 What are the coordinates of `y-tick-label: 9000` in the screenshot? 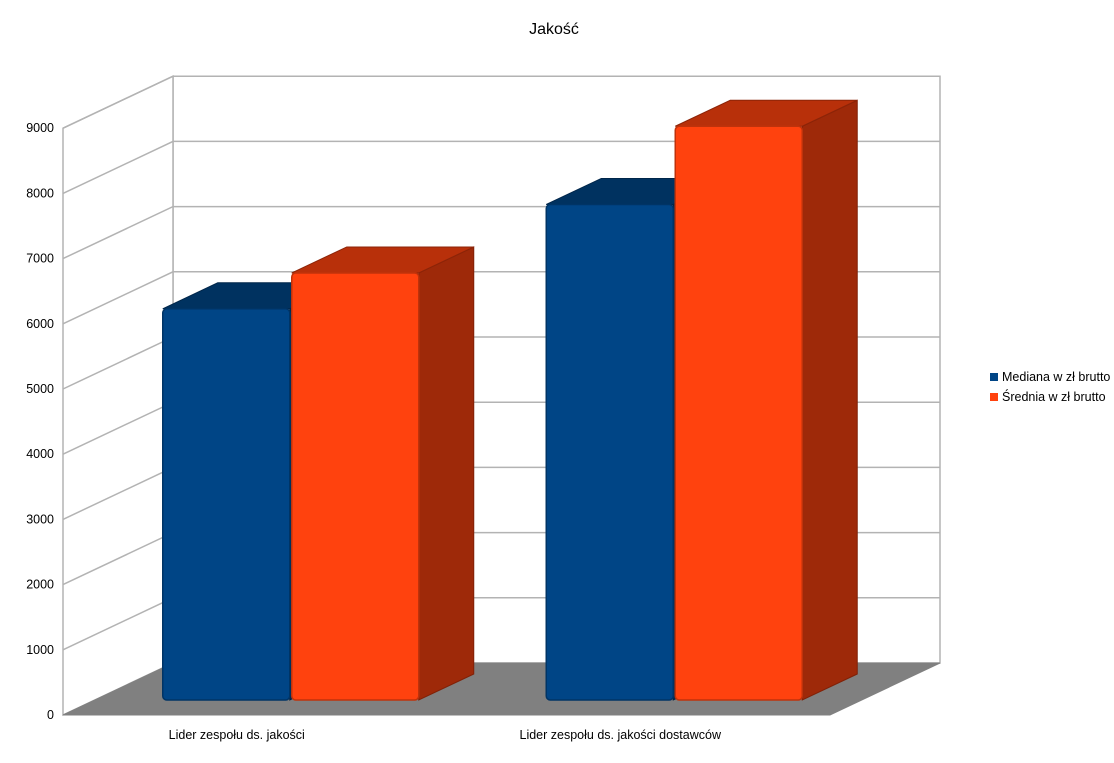 It's located at (40, 128).